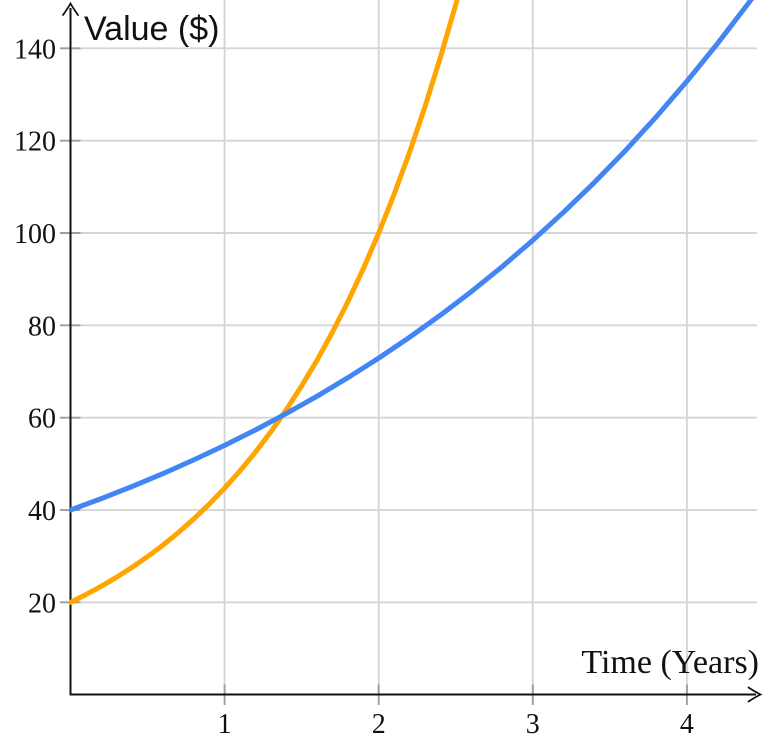  Describe the element at coordinates (35, 142) in the screenshot. I see `y-tick-label: 120` at that location.